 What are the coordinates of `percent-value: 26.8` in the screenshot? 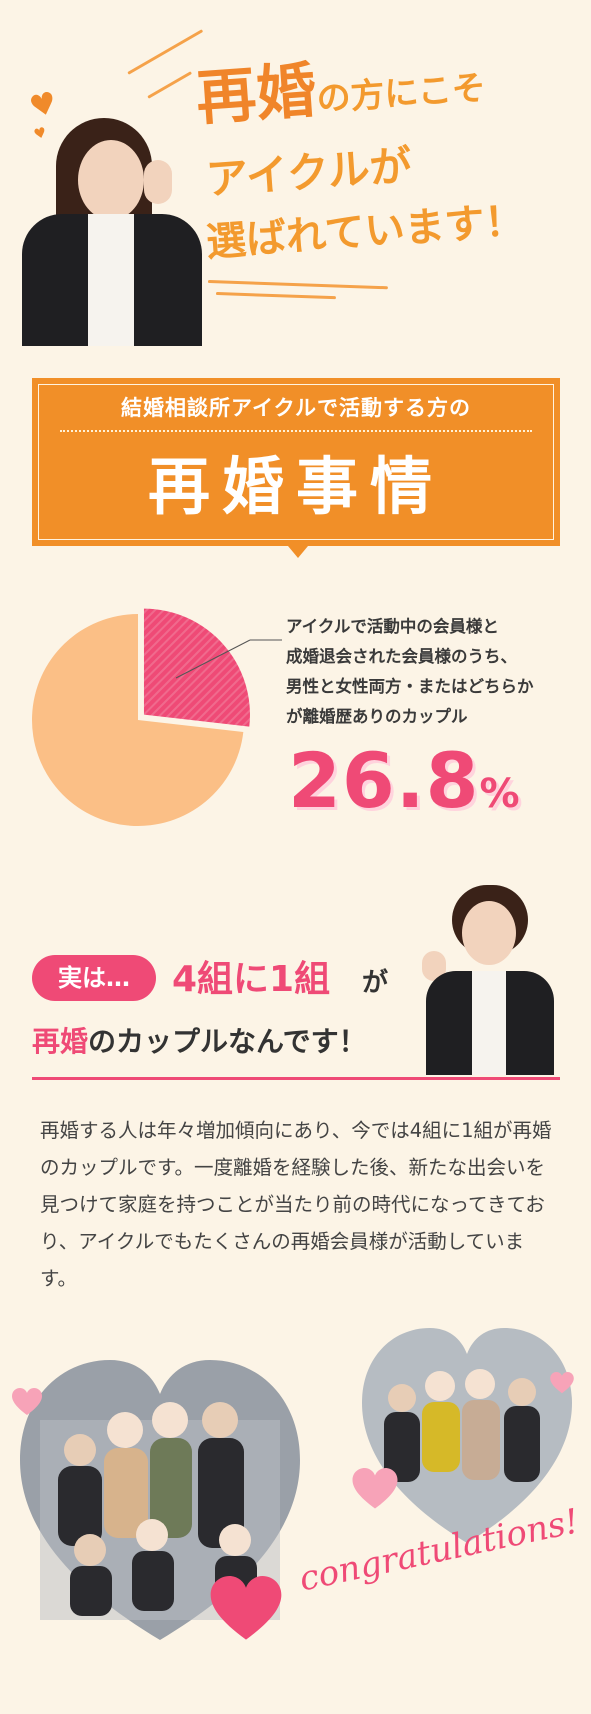 It's located at (384, 780).